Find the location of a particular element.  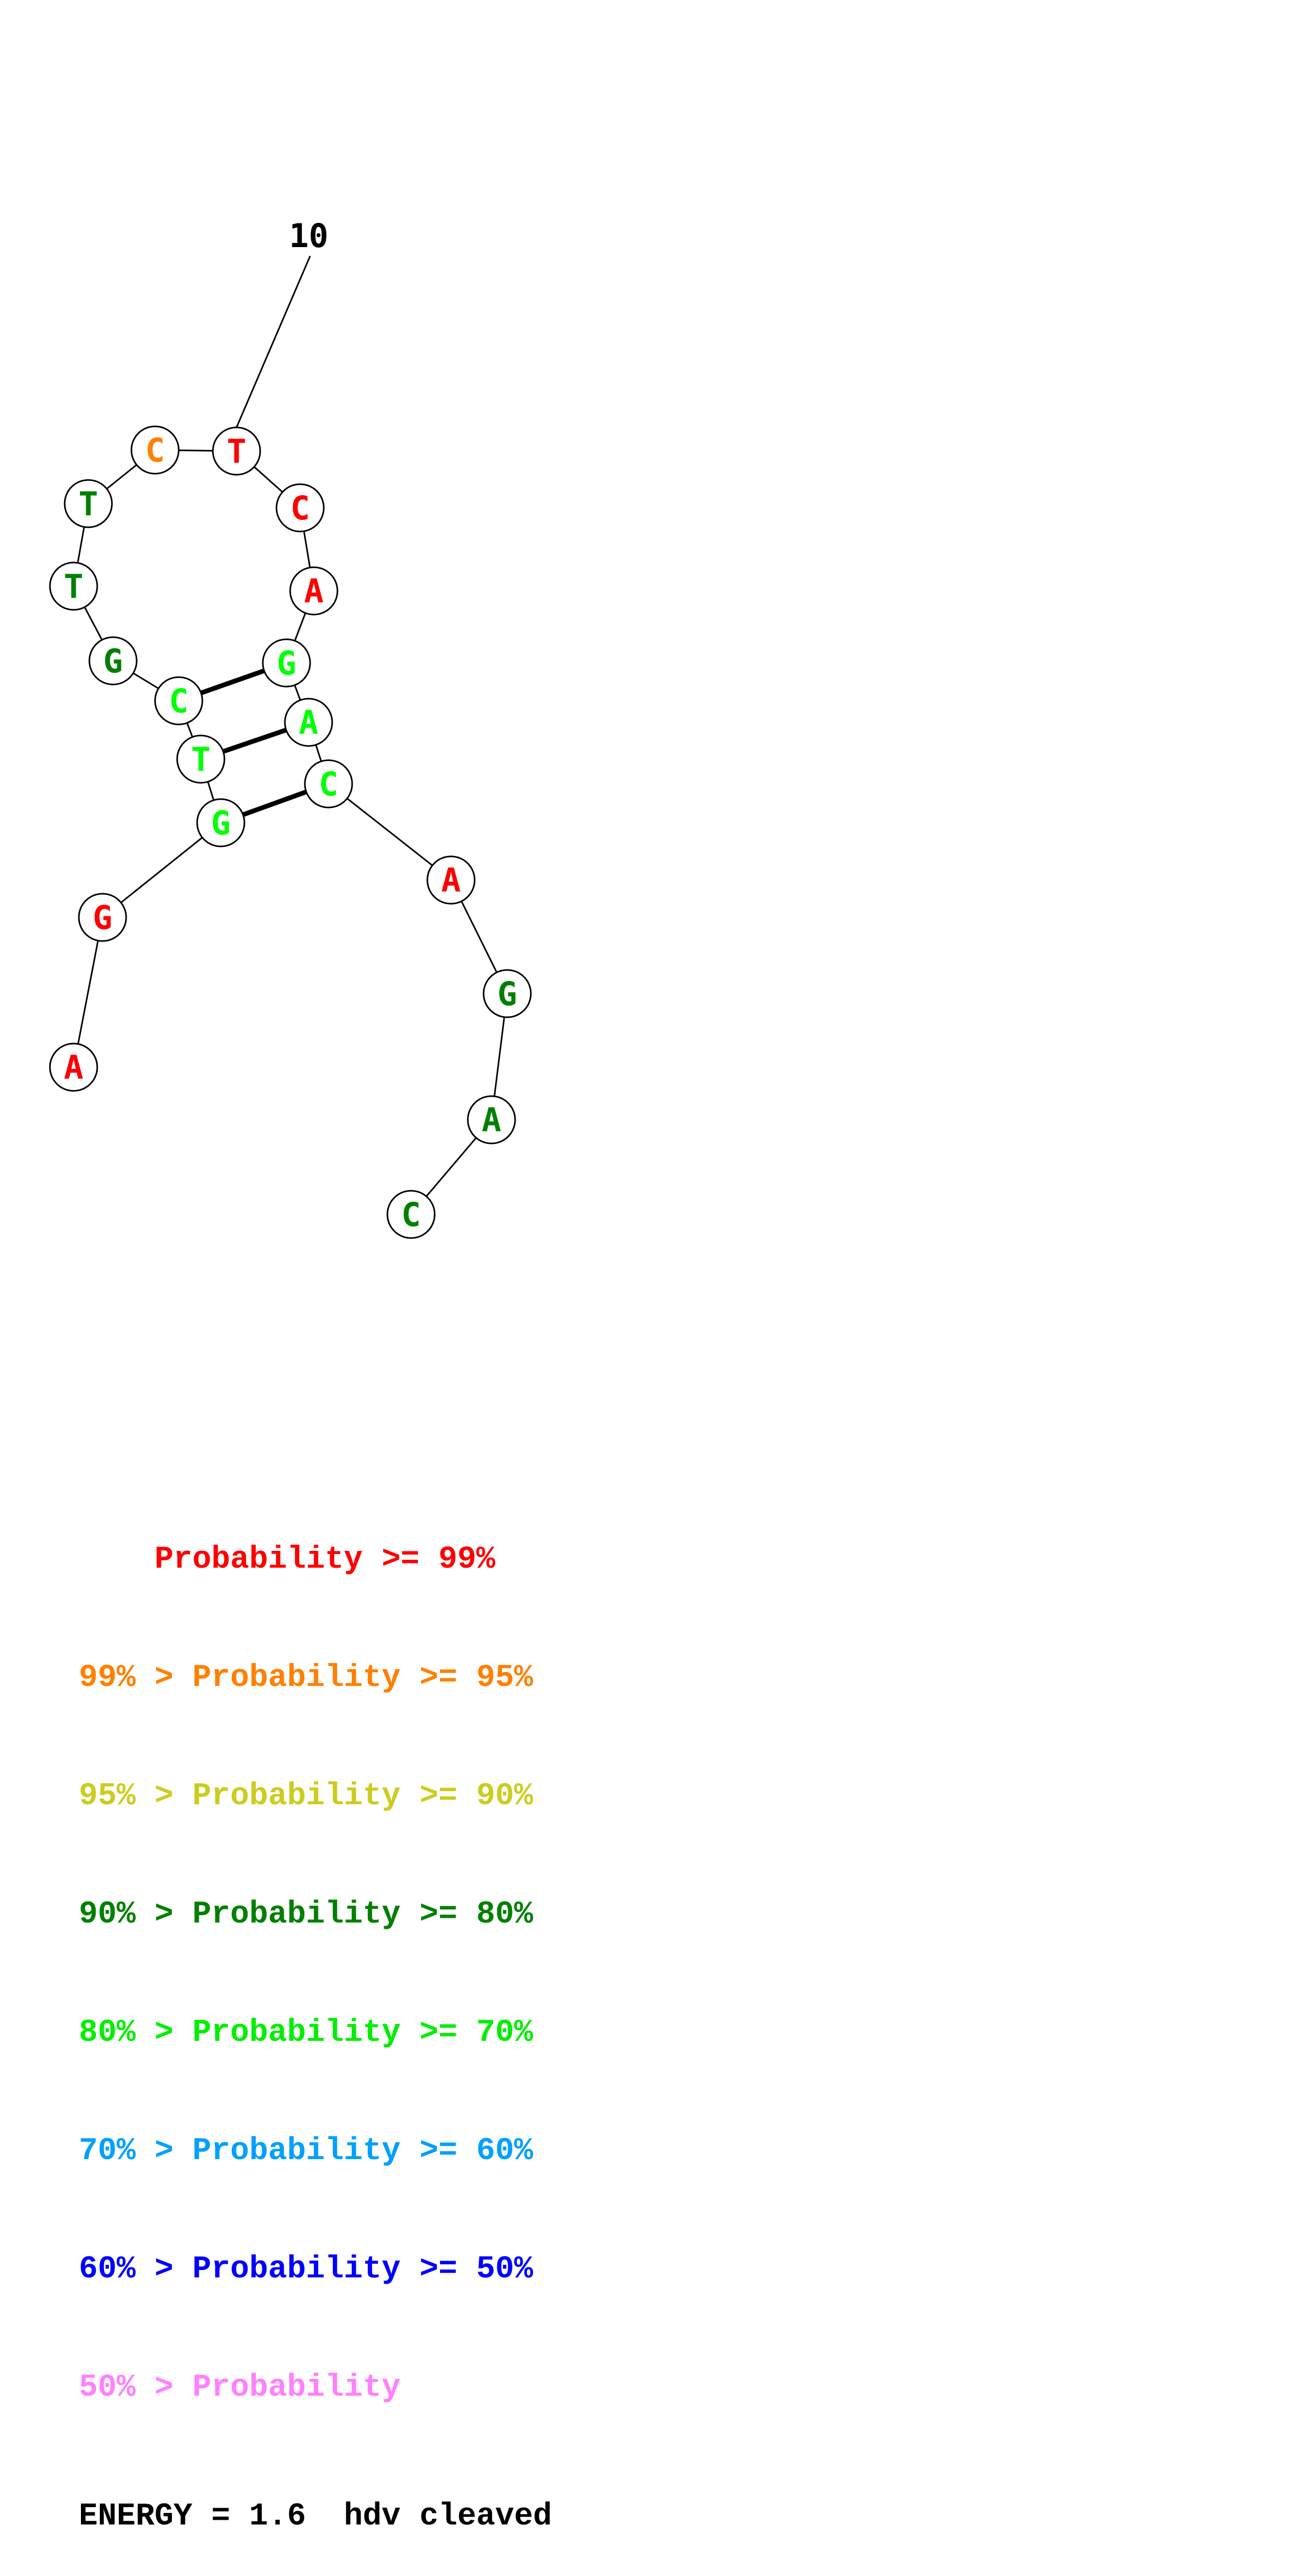

nucleotide-9: C is located at coordinates (155, 450).